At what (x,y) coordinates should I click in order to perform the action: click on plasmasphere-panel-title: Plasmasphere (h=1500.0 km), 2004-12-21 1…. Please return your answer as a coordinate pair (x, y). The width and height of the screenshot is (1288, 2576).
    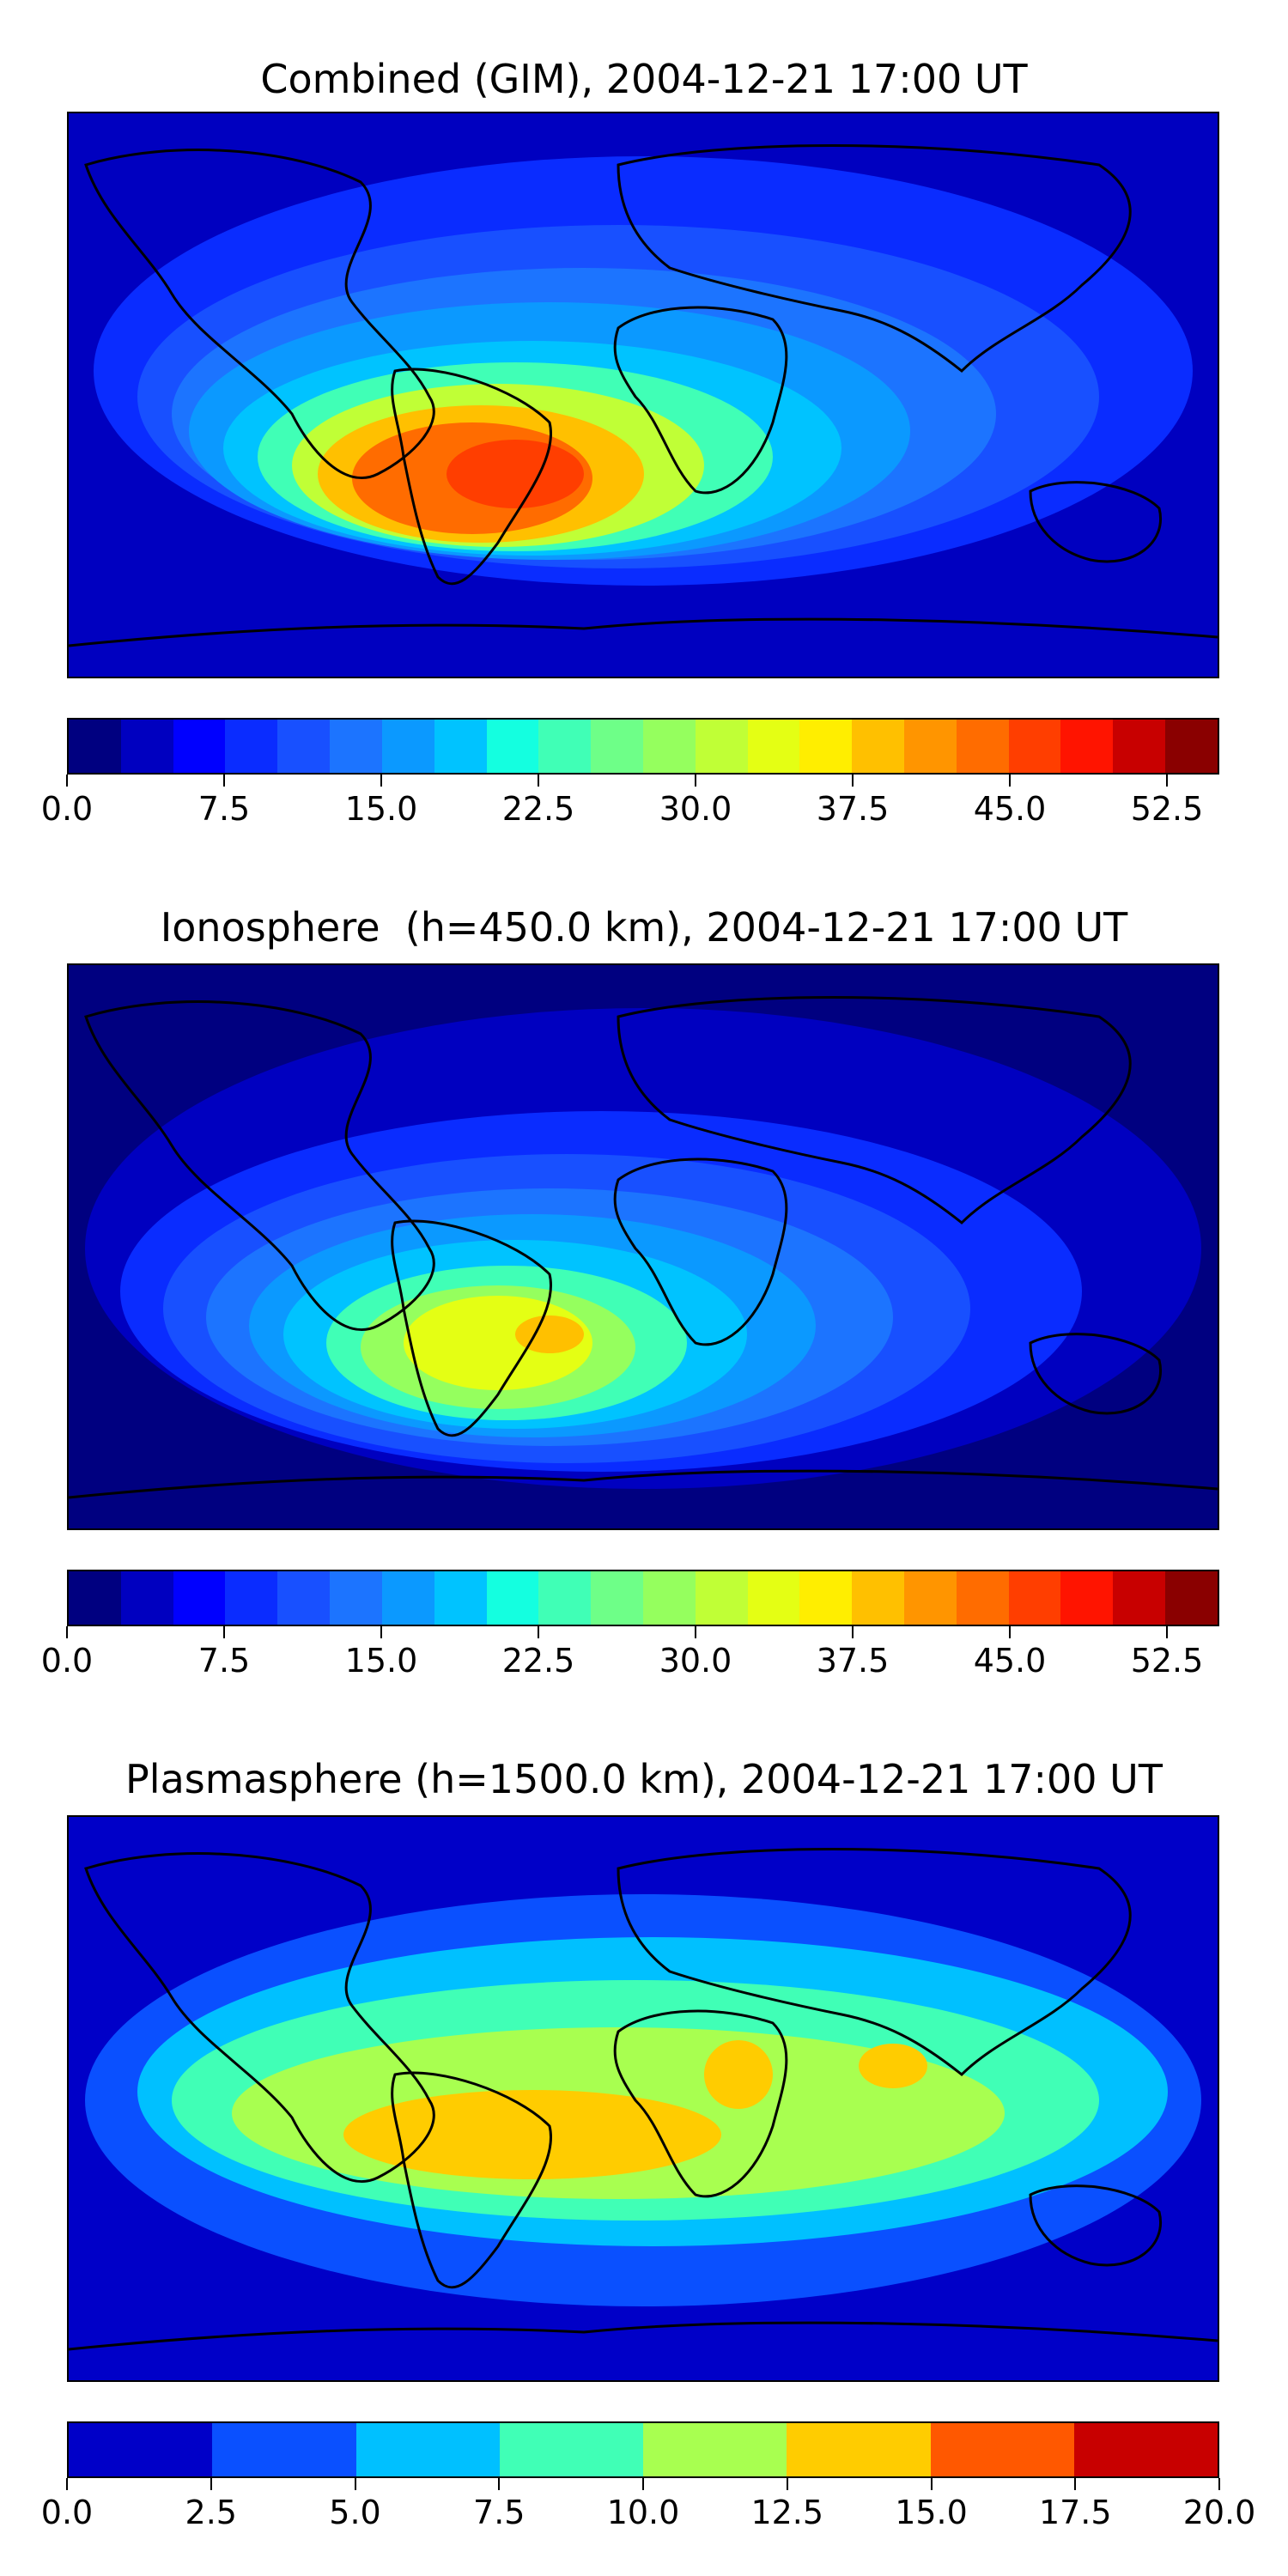
    Looking at the image, I should click on (644, 1779).